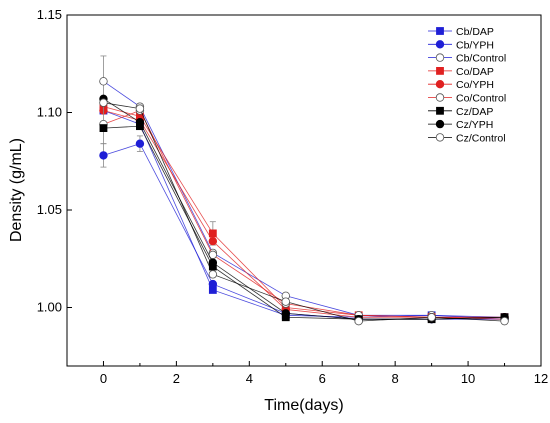 The image size is (550, 423). Describe the element at coordinates (176, 378) in the screenshot. I see `x-tick-label: 2` at that location.